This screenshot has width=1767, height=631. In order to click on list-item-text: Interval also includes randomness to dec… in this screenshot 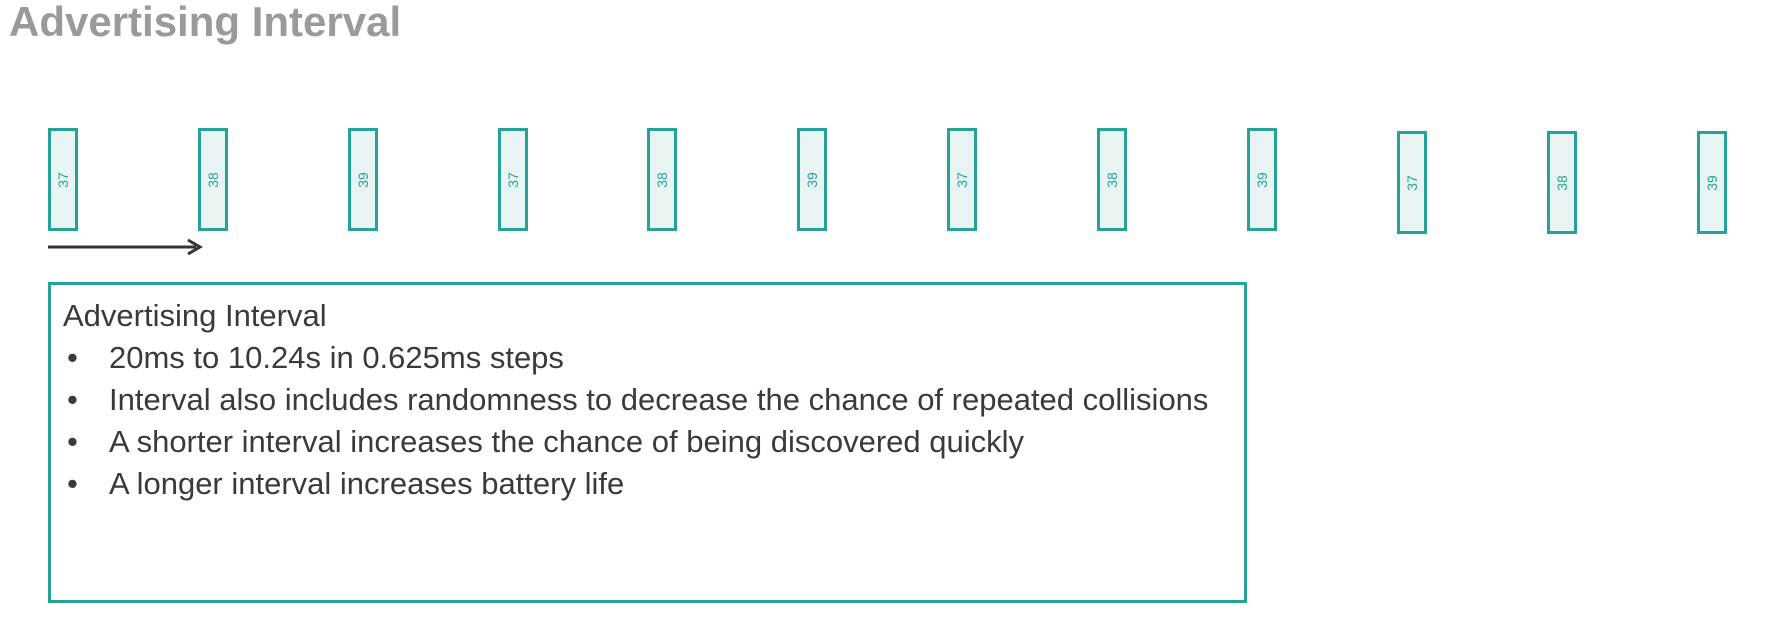, I will do `click(659, 399)`.